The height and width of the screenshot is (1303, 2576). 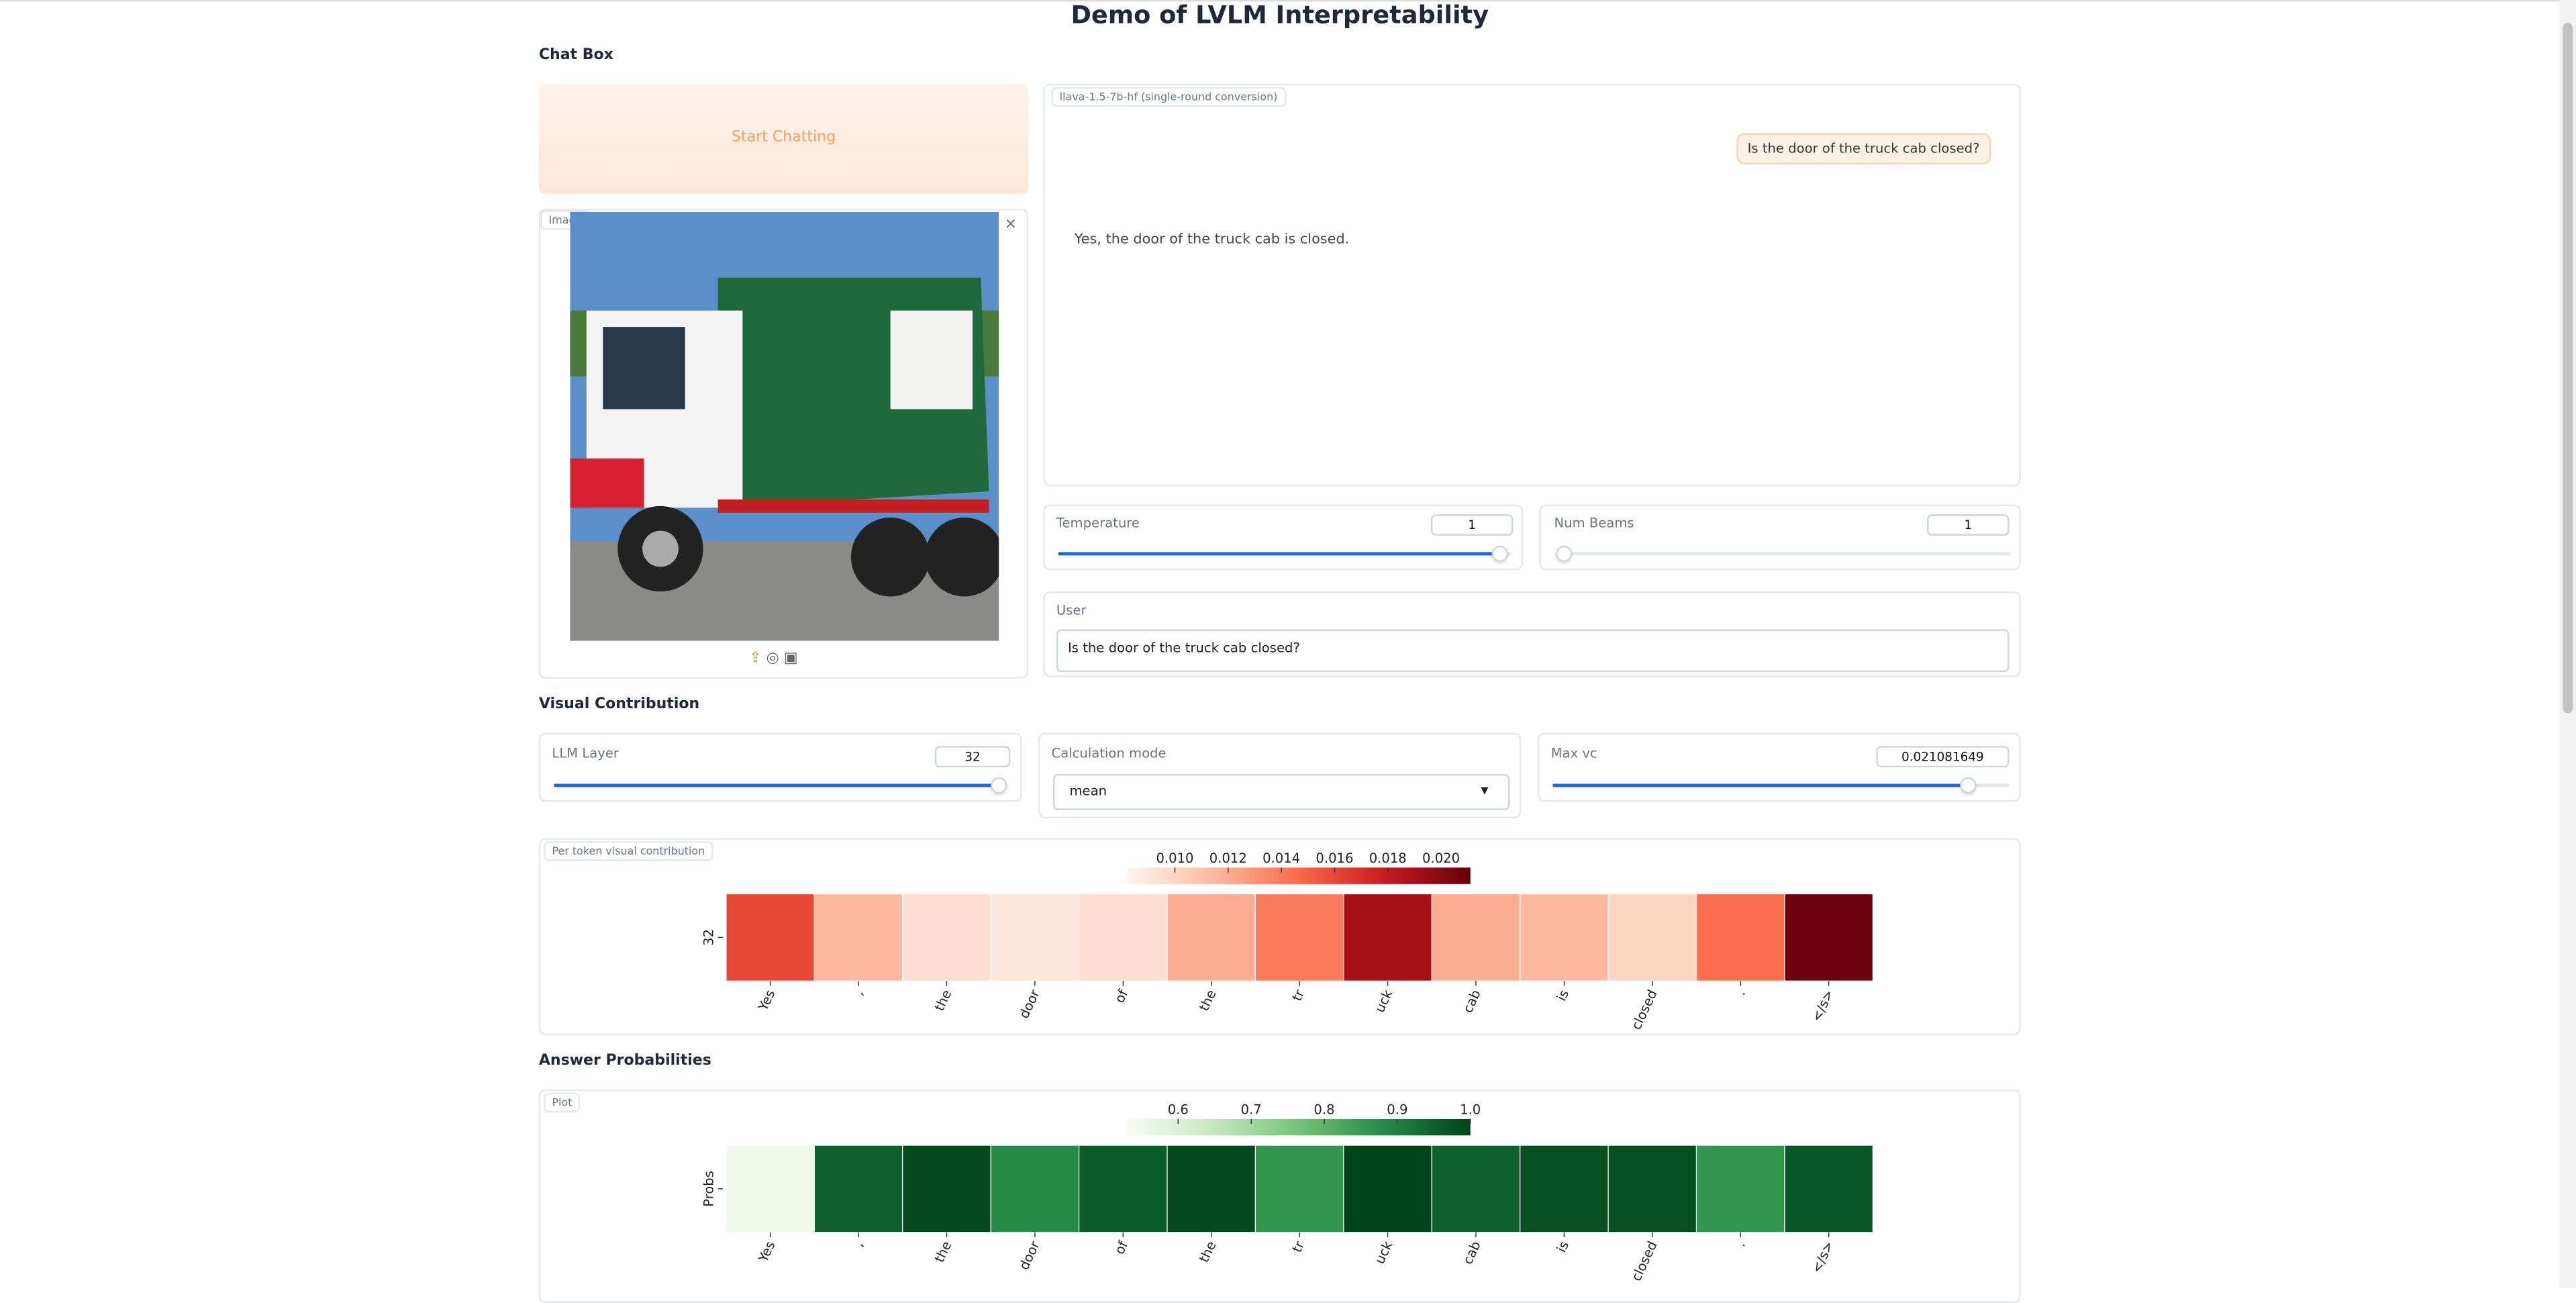 I want to click on colorbar-tick-label: 0.8, so click(x=1324, y=1110).